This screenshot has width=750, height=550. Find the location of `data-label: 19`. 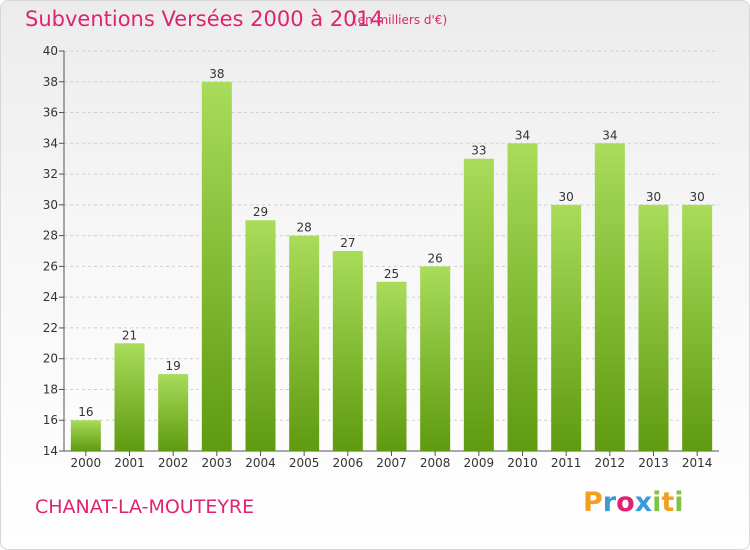

data-label: 19 is located at coordinates (173, 366).